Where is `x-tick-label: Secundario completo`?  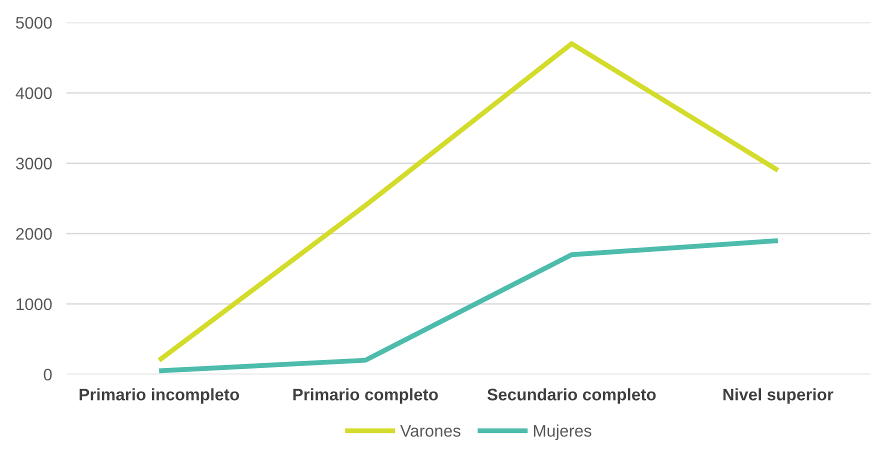
x-tick-label: Secundario completo is located at coordinates (571, 396).